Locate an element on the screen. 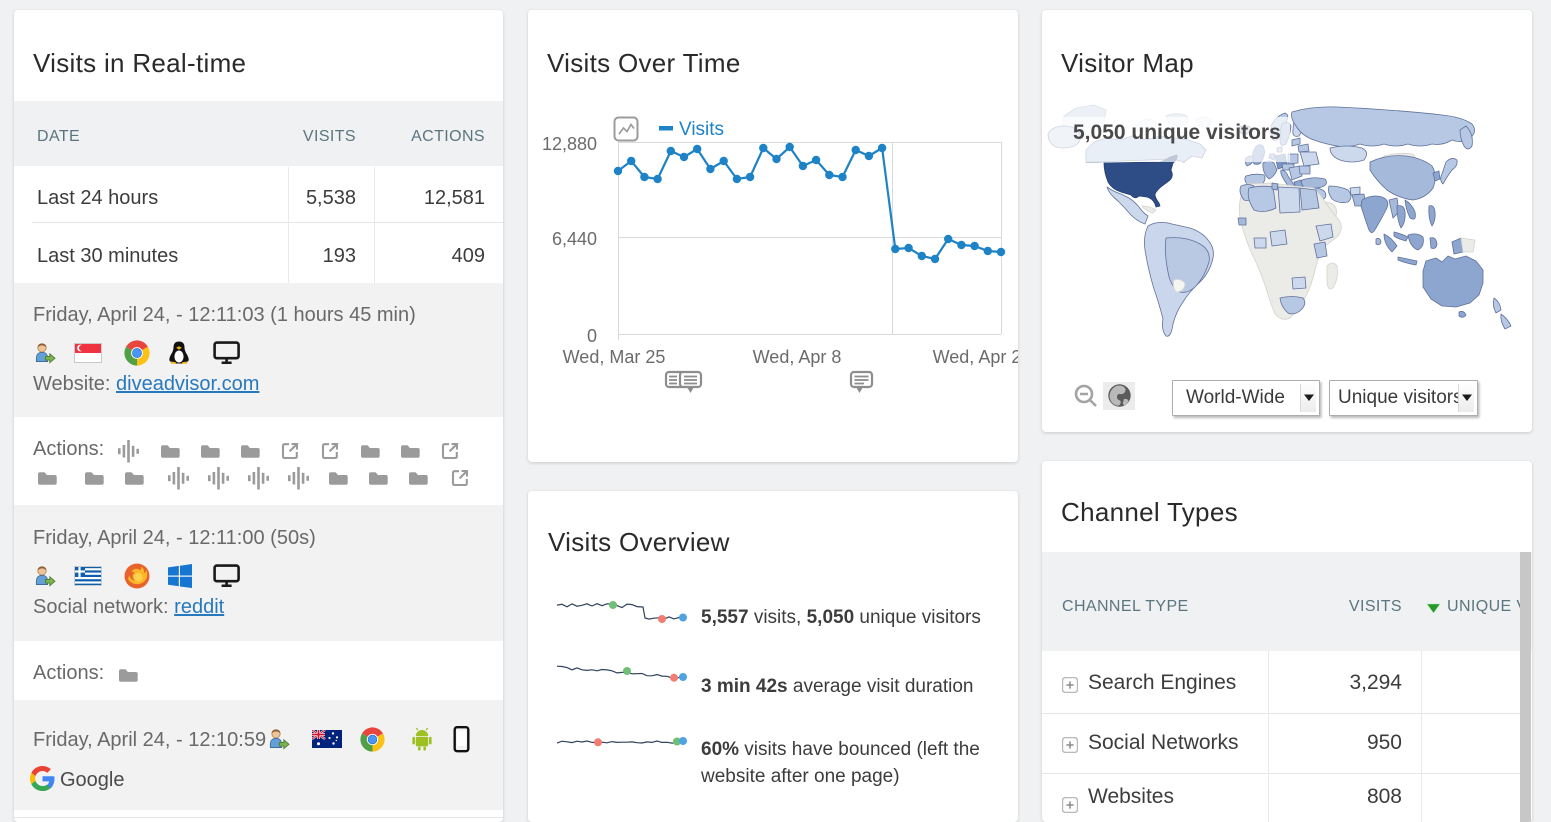 Image resolution: width=1551 pixels, height=822 pixels. svg-text: 6,440 is located at coordinates (574, 239).